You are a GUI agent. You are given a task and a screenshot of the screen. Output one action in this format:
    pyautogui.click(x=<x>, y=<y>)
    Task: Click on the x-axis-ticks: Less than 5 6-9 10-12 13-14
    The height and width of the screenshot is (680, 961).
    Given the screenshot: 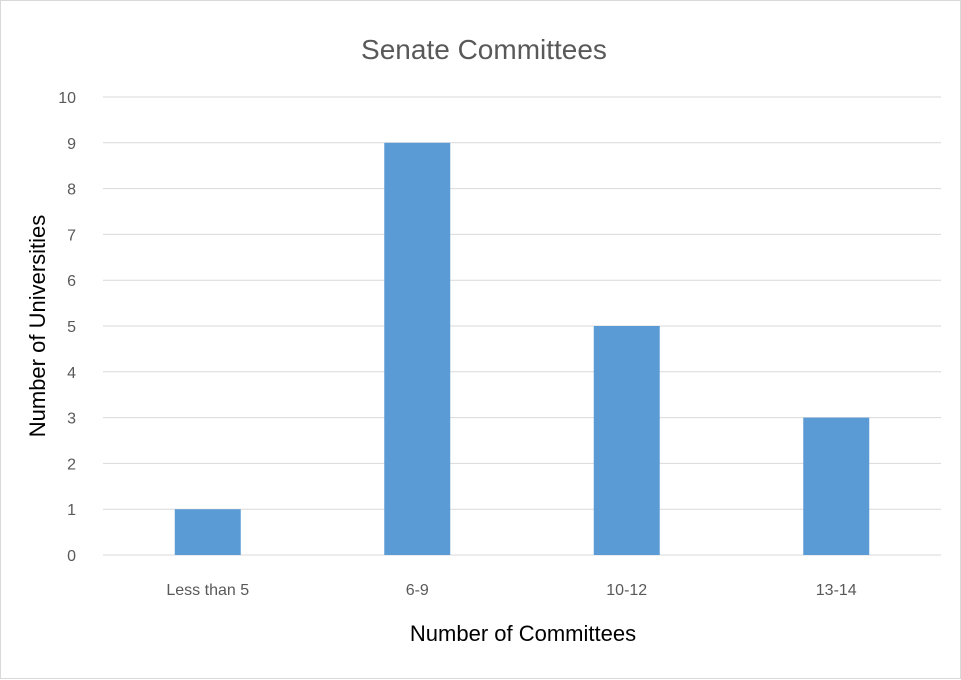 What is the action you would take?
    pyautogui.click(x=511, y=590)
    